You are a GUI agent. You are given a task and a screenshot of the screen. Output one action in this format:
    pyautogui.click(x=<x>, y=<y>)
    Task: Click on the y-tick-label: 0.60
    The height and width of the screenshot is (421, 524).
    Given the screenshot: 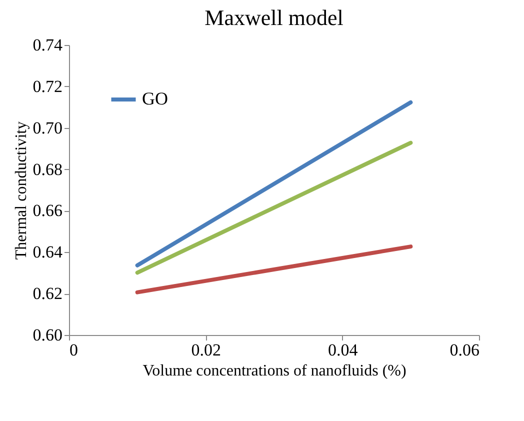 What is the action you would take?
    pyautogui.click(x=47, y=335)
    